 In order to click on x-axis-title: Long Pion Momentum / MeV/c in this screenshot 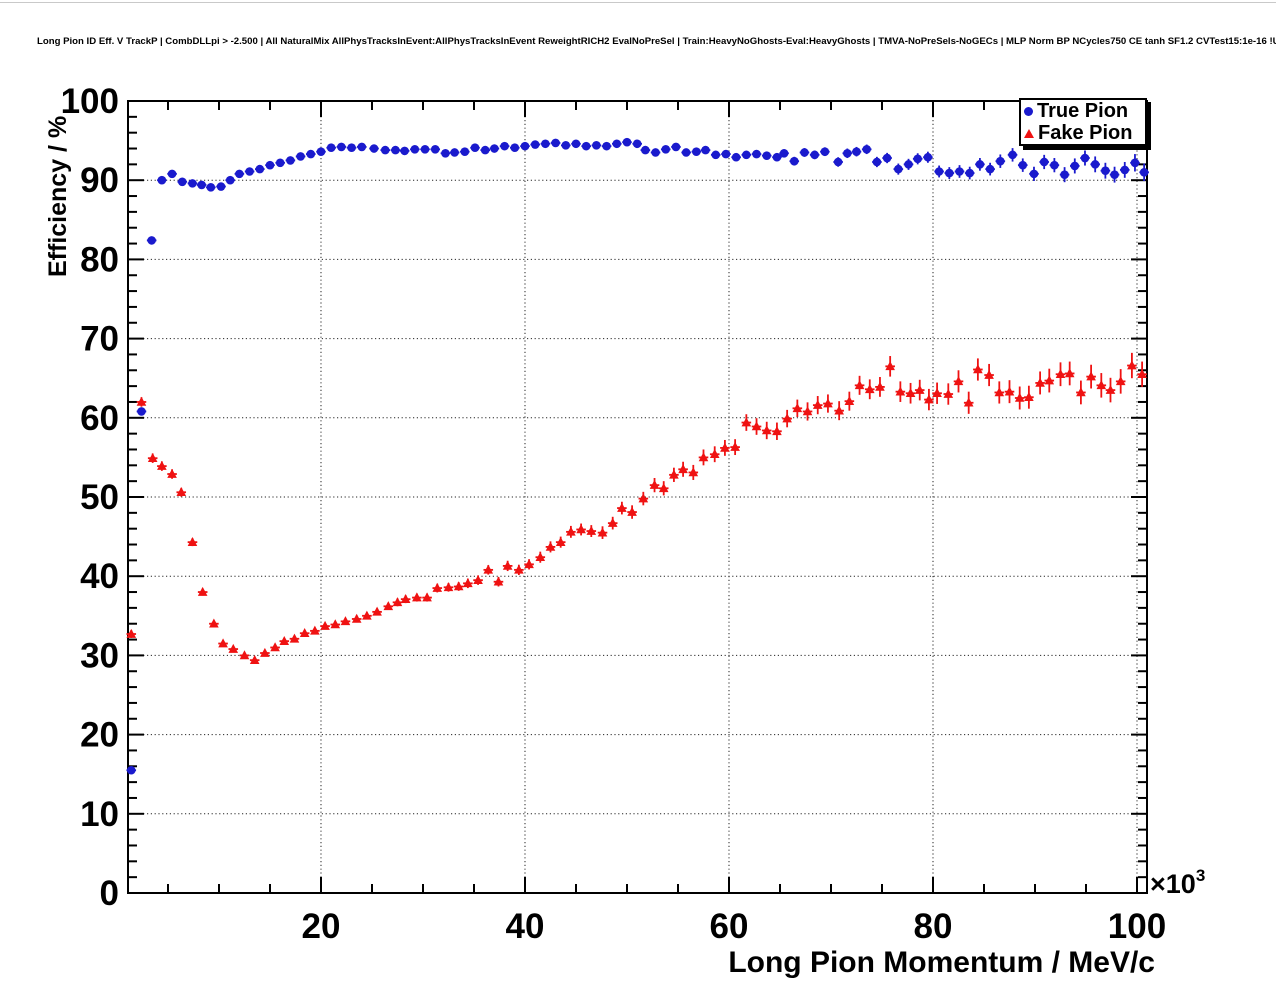, I will do `click(941, 962)`.